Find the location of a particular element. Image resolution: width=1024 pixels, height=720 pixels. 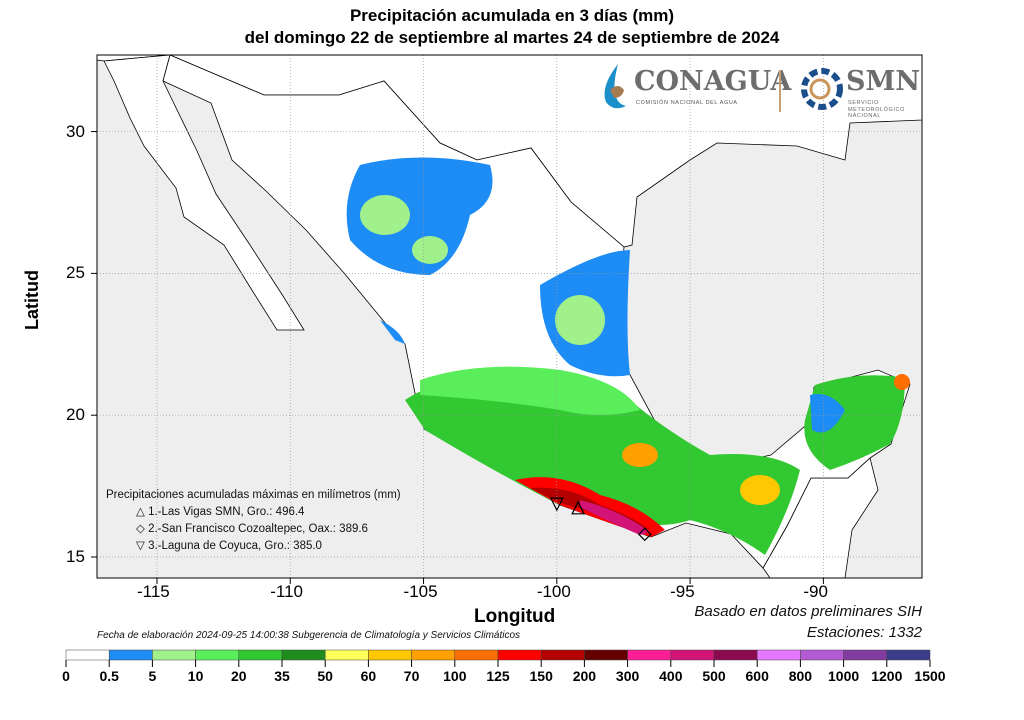

triangle-up-icon: △ is located at coordinates (140, 512).